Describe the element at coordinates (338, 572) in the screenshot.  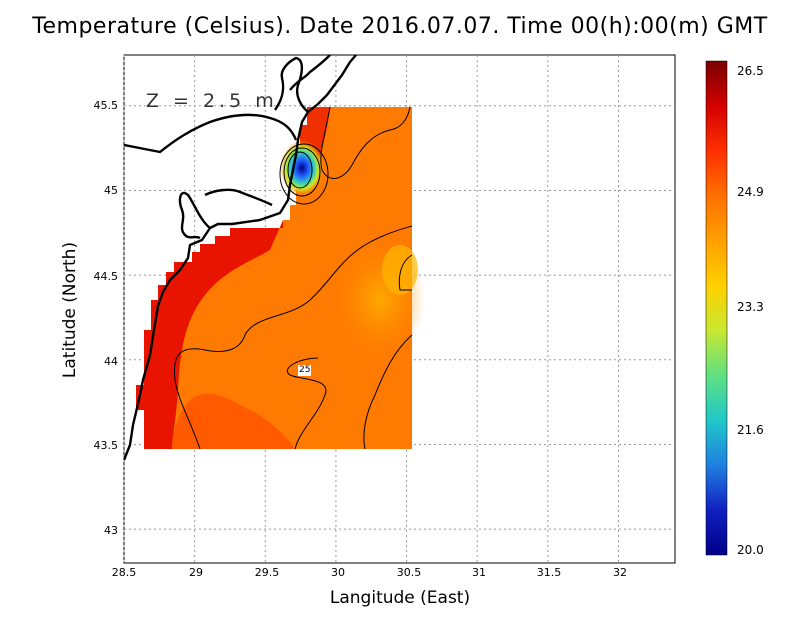
I see `x-tick-label: 30` at that location.